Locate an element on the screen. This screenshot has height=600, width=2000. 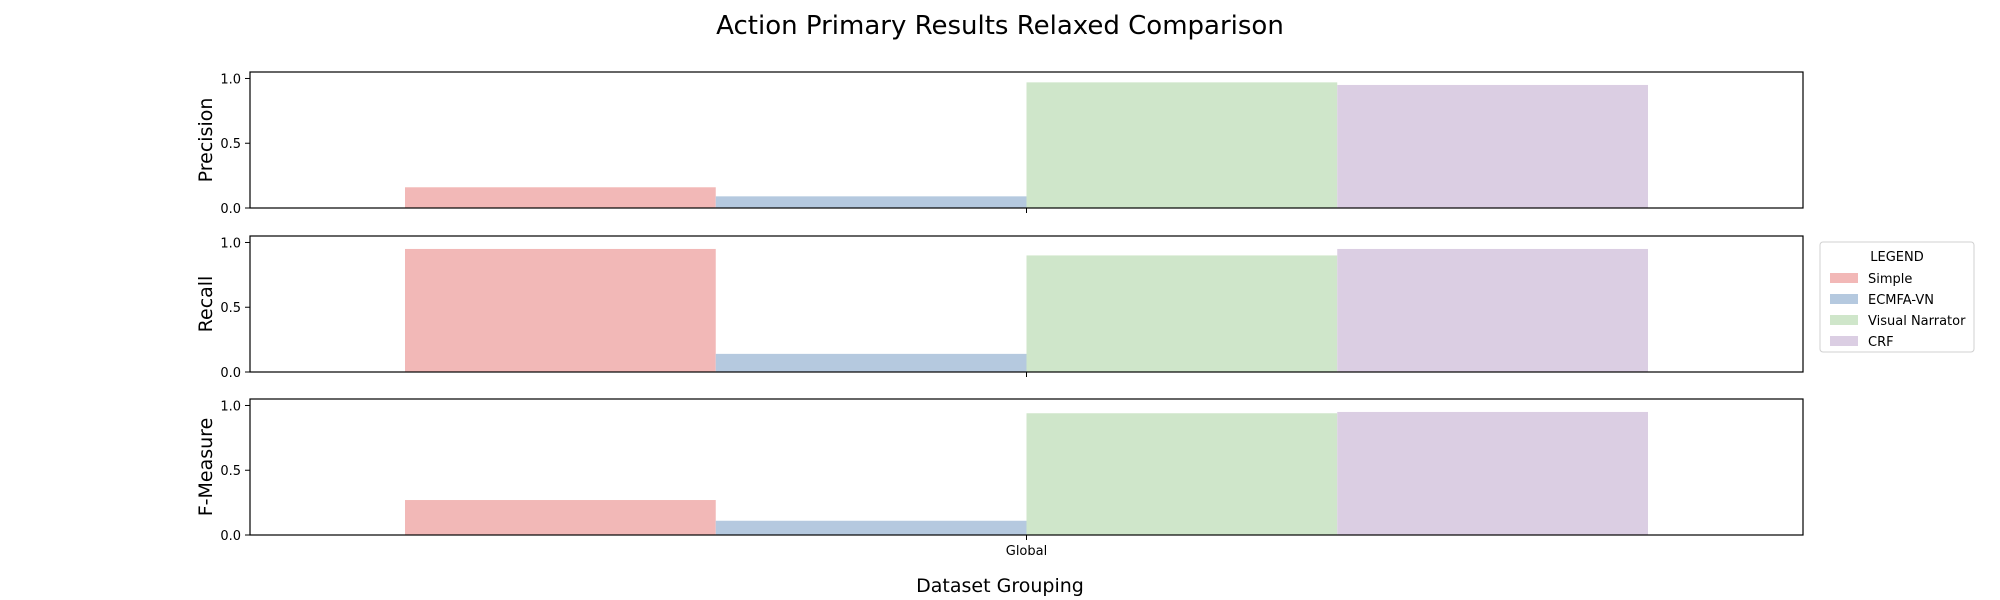
legend-frame is located at coordinates (1897, 297).